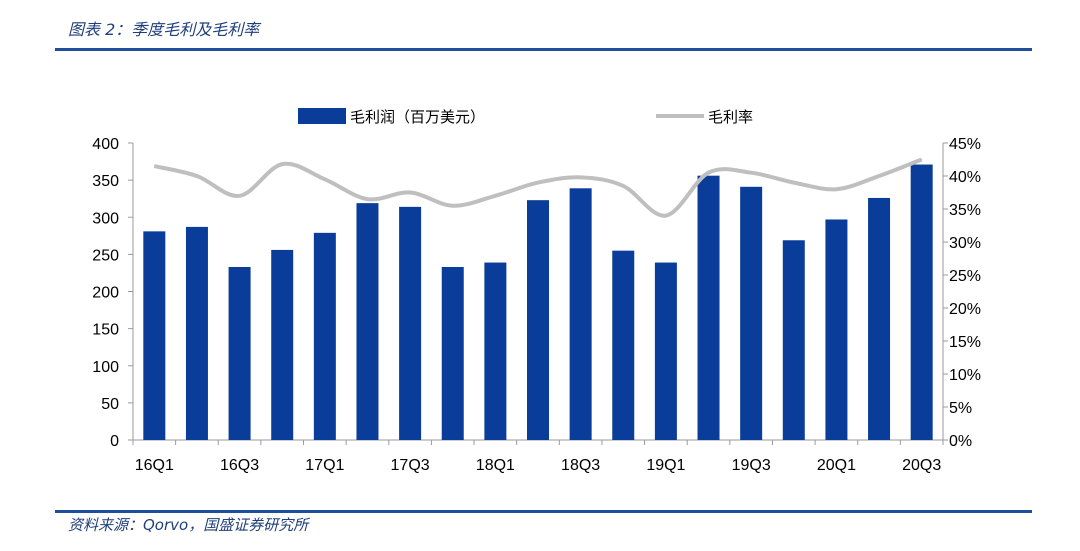 The image size is (1080, 551). I want to click on left-tick-label: 350, so click(105, 181).